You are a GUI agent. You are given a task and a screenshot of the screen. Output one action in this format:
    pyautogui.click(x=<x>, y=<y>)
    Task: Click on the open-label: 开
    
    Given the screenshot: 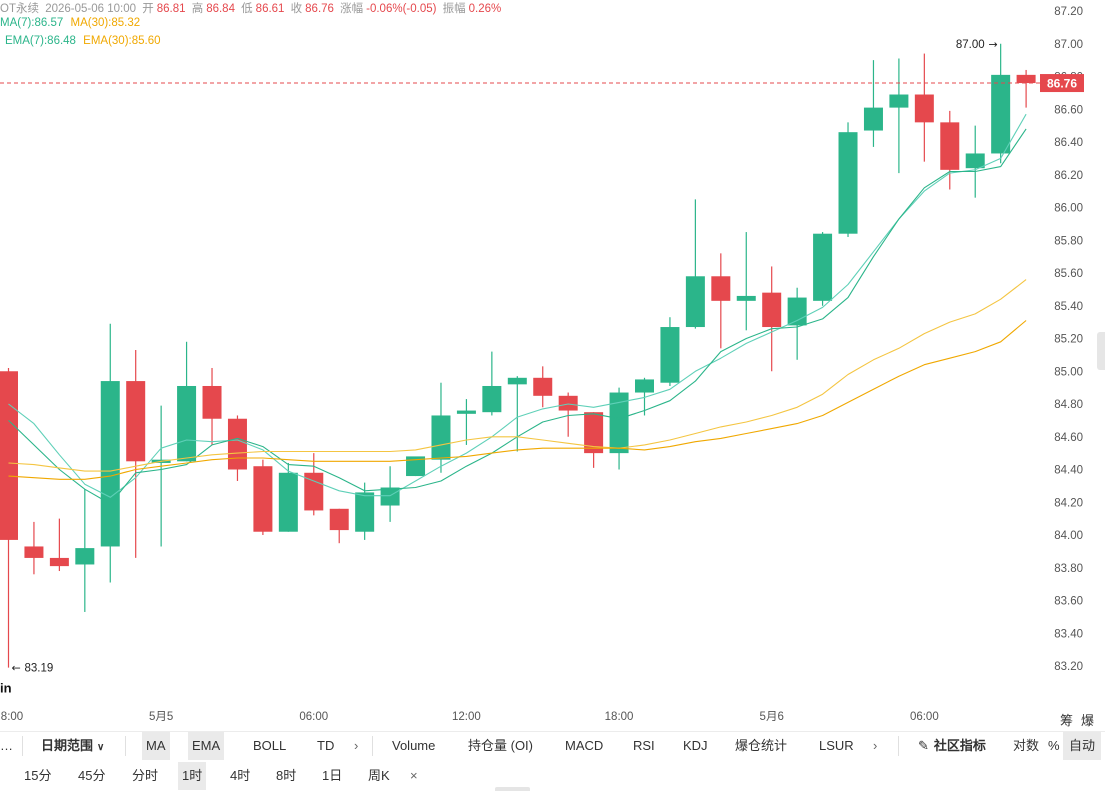 What is the action you would take?
    pyautogui.click(x=148, y=9)
    